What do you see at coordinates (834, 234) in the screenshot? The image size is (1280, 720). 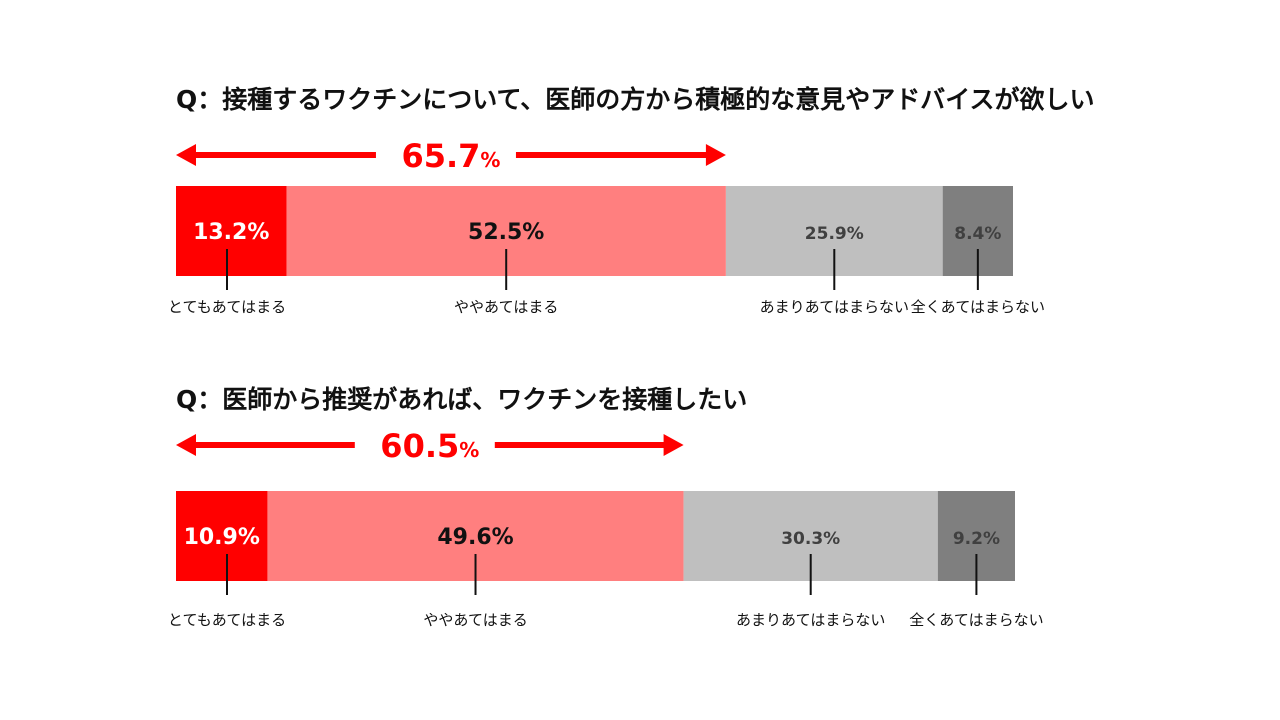 I see `value-label-3: 25.9%` at bounding box center [834, 234].